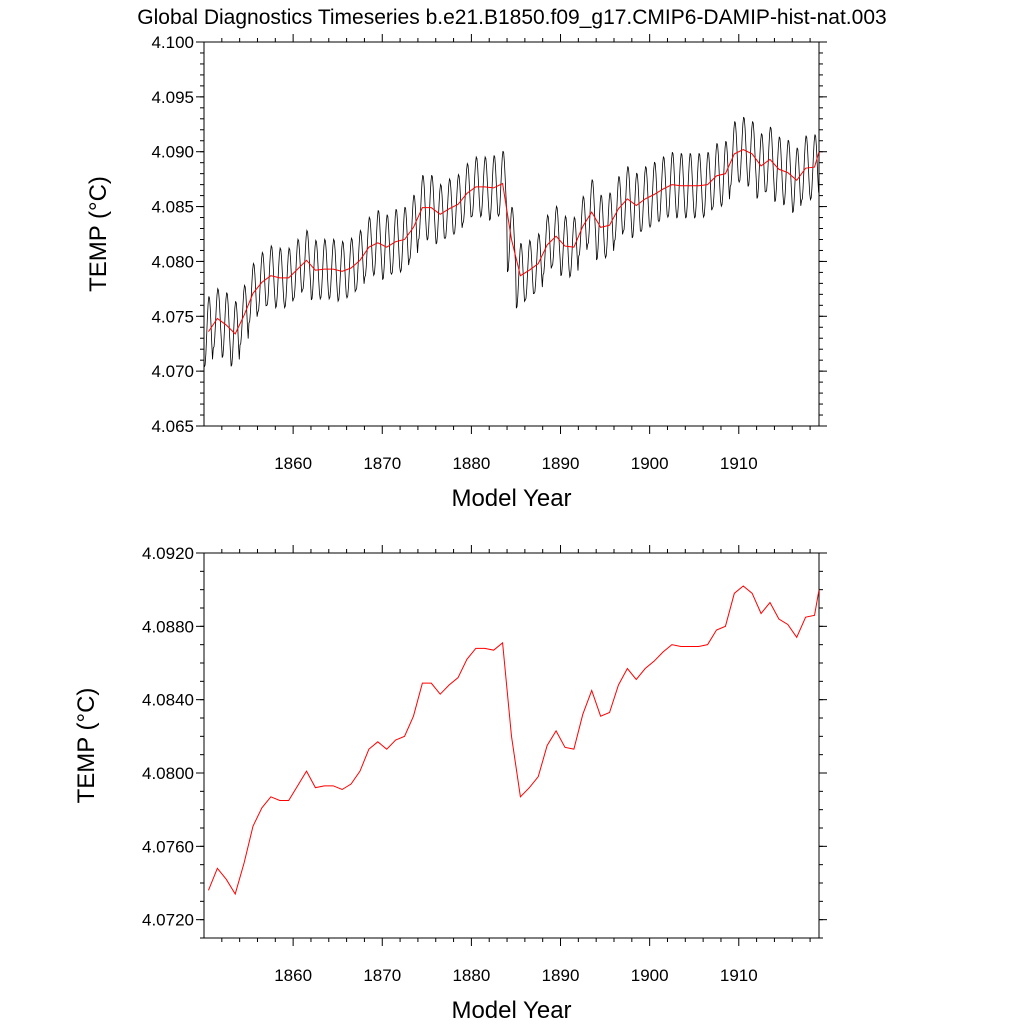  I want to click on bottom-x-axis-label: Model Year, so click(511, 1010).